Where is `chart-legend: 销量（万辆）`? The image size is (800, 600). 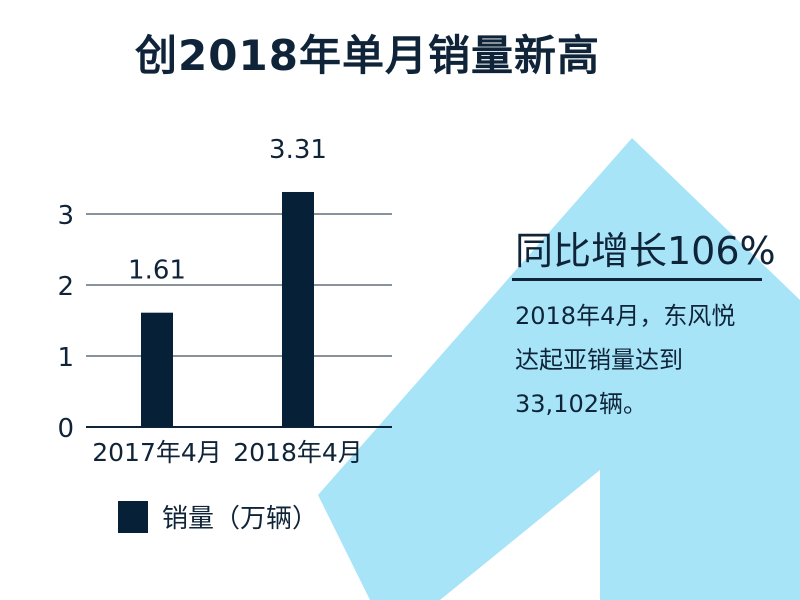 chart-legend: 销量（万辆） is located at coordinates (218, 516).